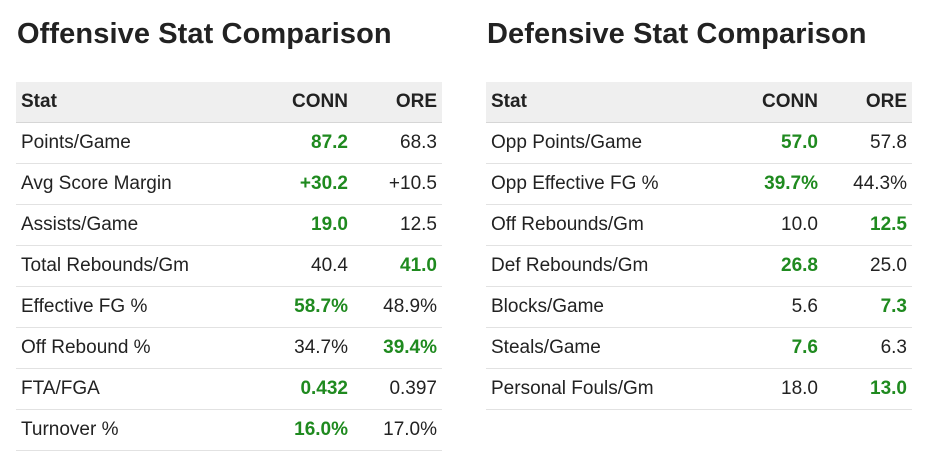  Describe the element at coordinates (572, 388) in the screenshot. I see `stat-cell: Personal Fouls/Gm` at that location.